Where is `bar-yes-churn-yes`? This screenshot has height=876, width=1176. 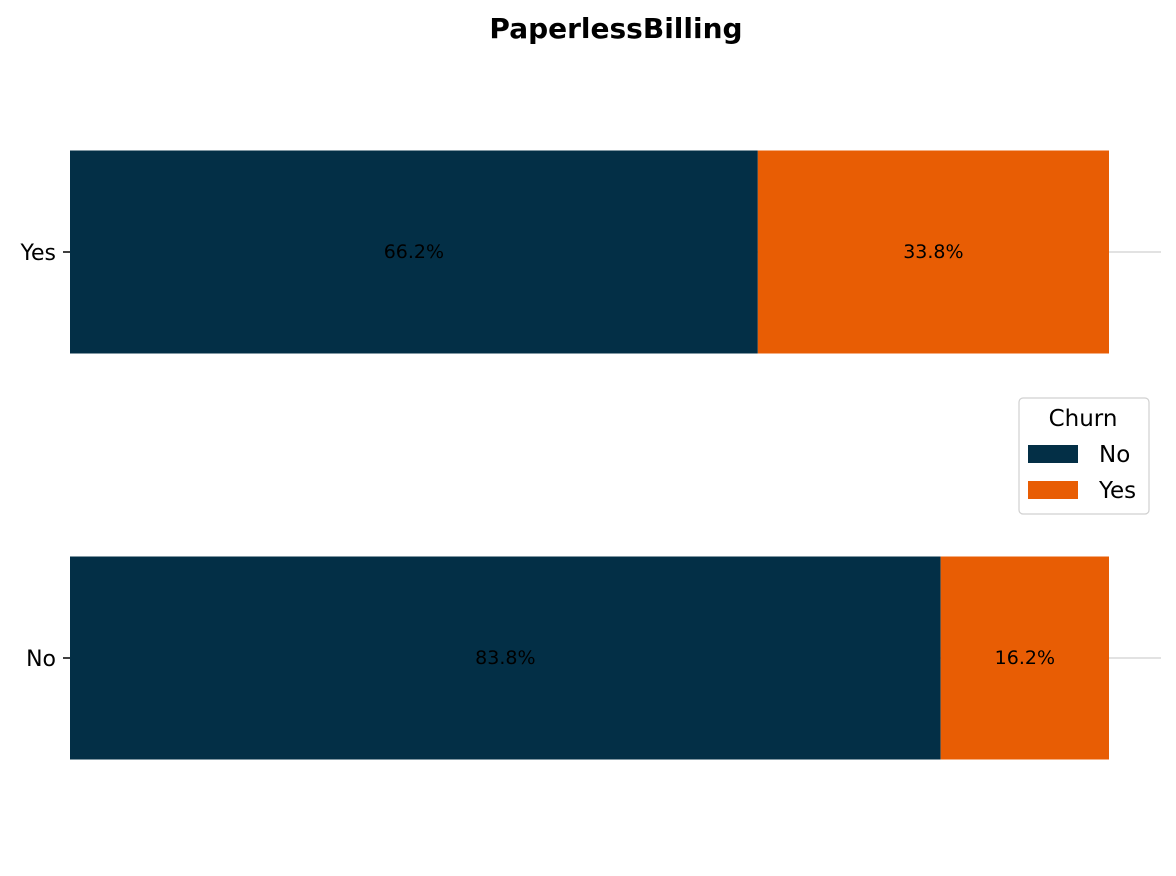
bar-yes-churn-yes is located at coordinates (933, 252).